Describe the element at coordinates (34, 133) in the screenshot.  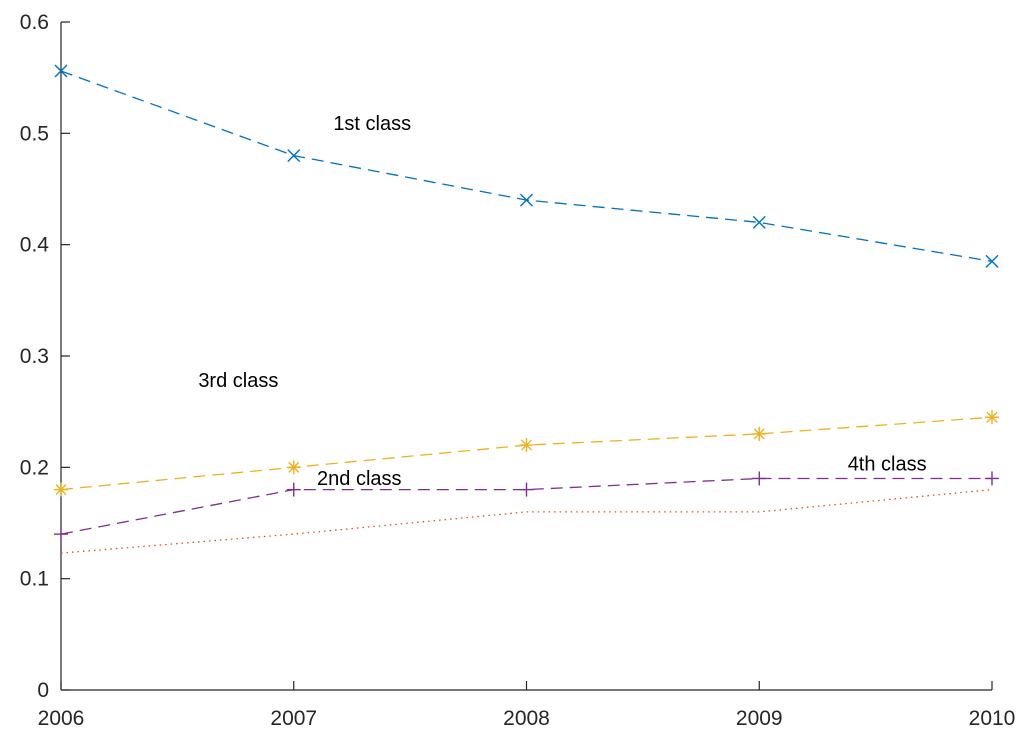
I see `y-tick-label: 0.5` at that location.